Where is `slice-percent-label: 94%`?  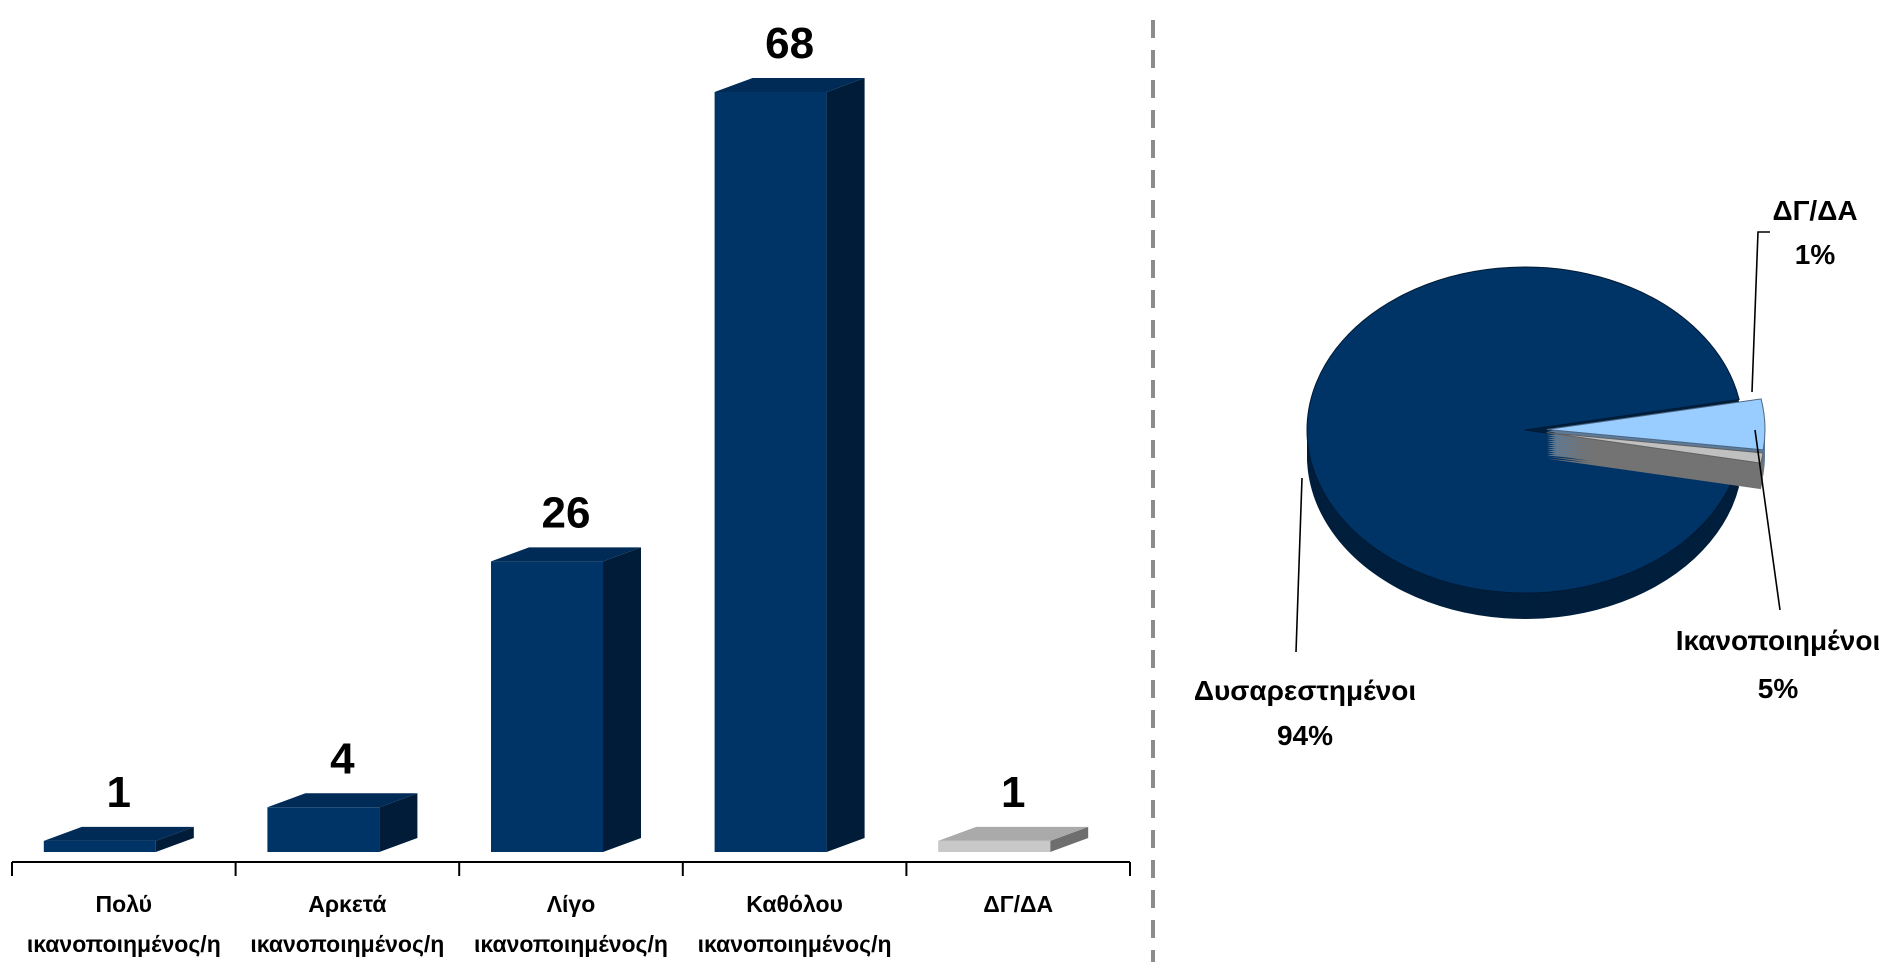 slice-percent-label: 94% is located at coordinates (1305, 735).